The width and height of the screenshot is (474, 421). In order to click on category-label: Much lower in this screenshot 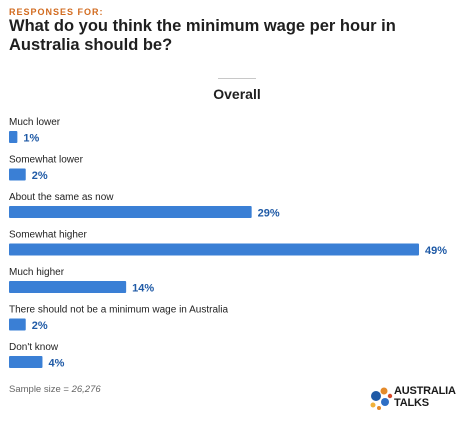, I will do `click(35, 122)`.